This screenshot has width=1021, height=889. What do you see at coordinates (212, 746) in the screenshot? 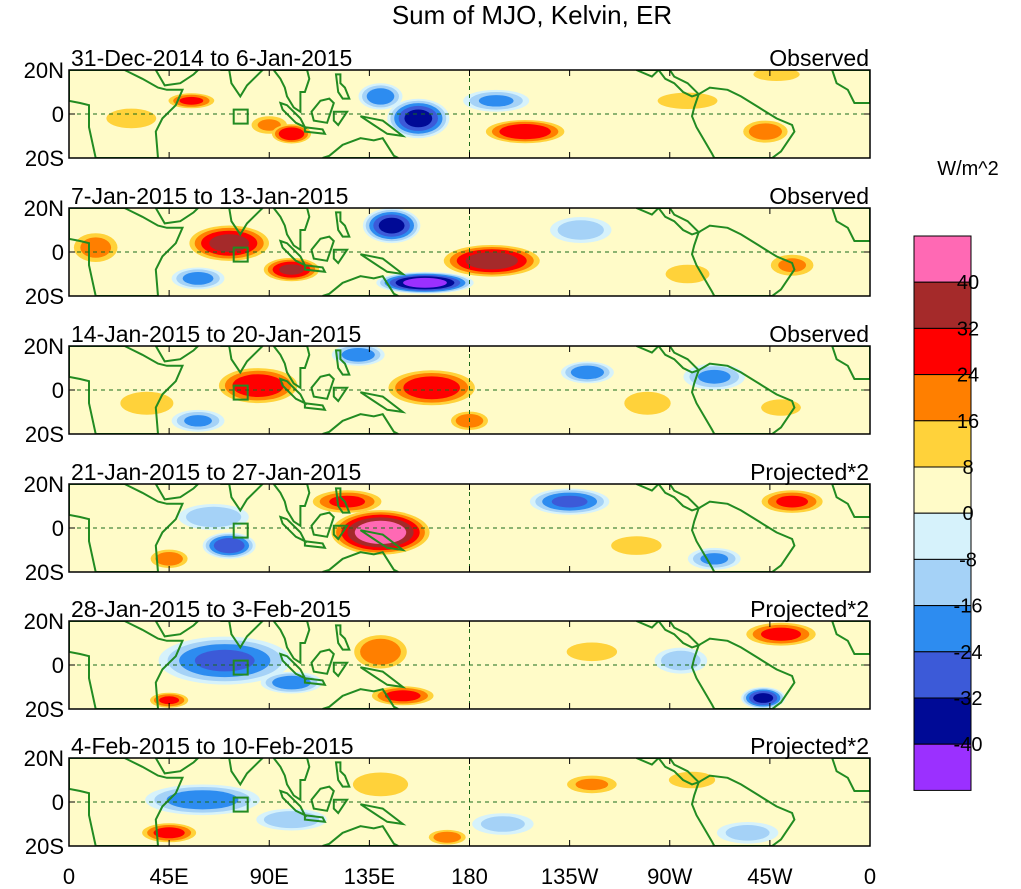
I see `panel-period-label: 4-Feb-2015 to 10-Feb-2015` at bounding box center [212, 746].